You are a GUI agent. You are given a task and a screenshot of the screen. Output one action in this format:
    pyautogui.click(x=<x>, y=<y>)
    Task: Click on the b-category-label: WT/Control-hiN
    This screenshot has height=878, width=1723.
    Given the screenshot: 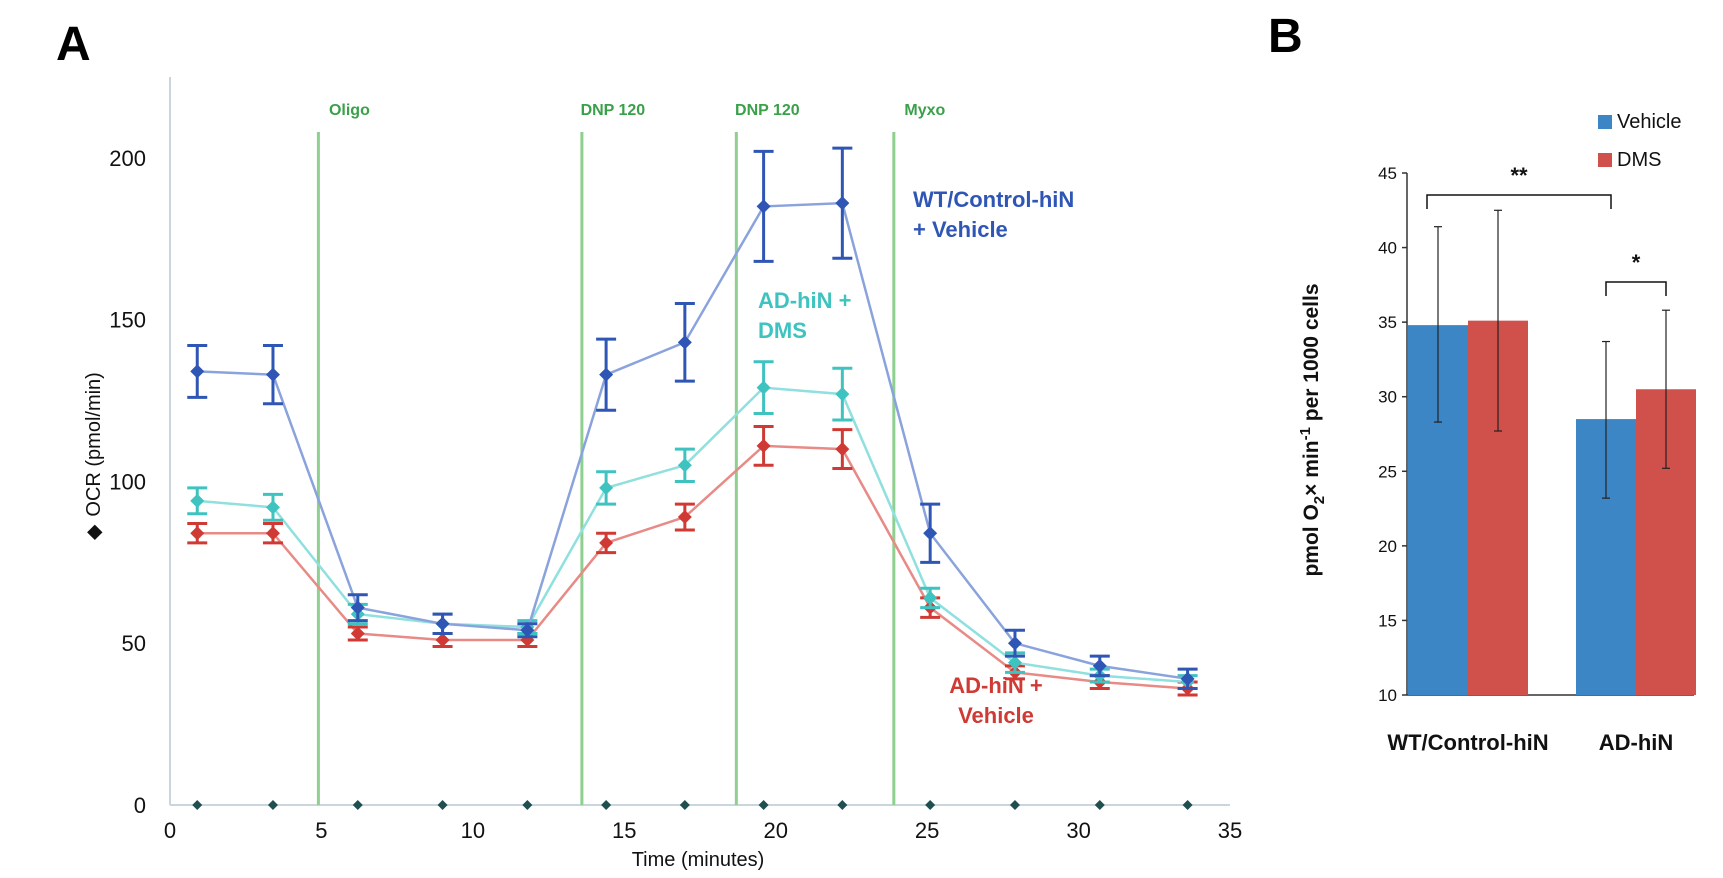 What is the action you would take?
    pyautogui.click(x=1467, y=742)
    